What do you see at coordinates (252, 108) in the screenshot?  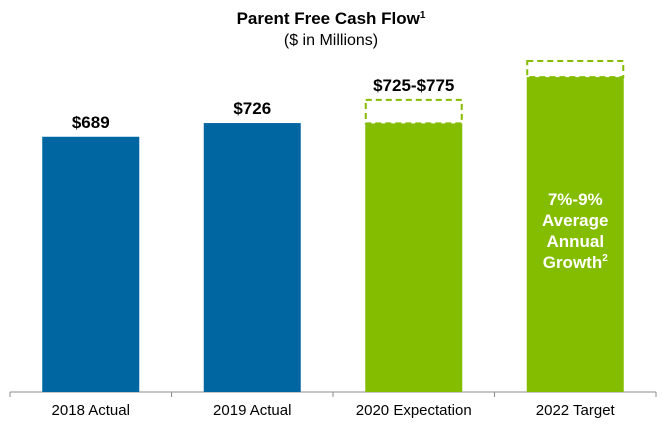 I see `data-label: $726` at bounding box center [252, 108].